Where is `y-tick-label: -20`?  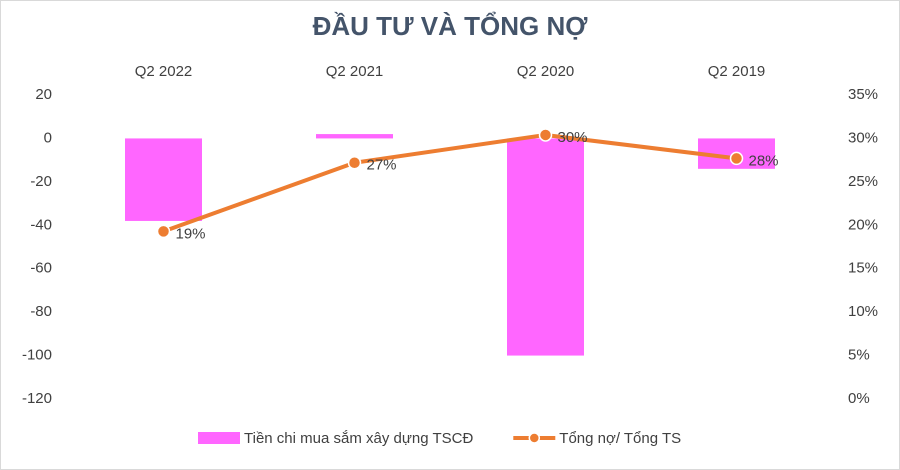
y-tick-label: -20 is located at coordinates (41, 181).